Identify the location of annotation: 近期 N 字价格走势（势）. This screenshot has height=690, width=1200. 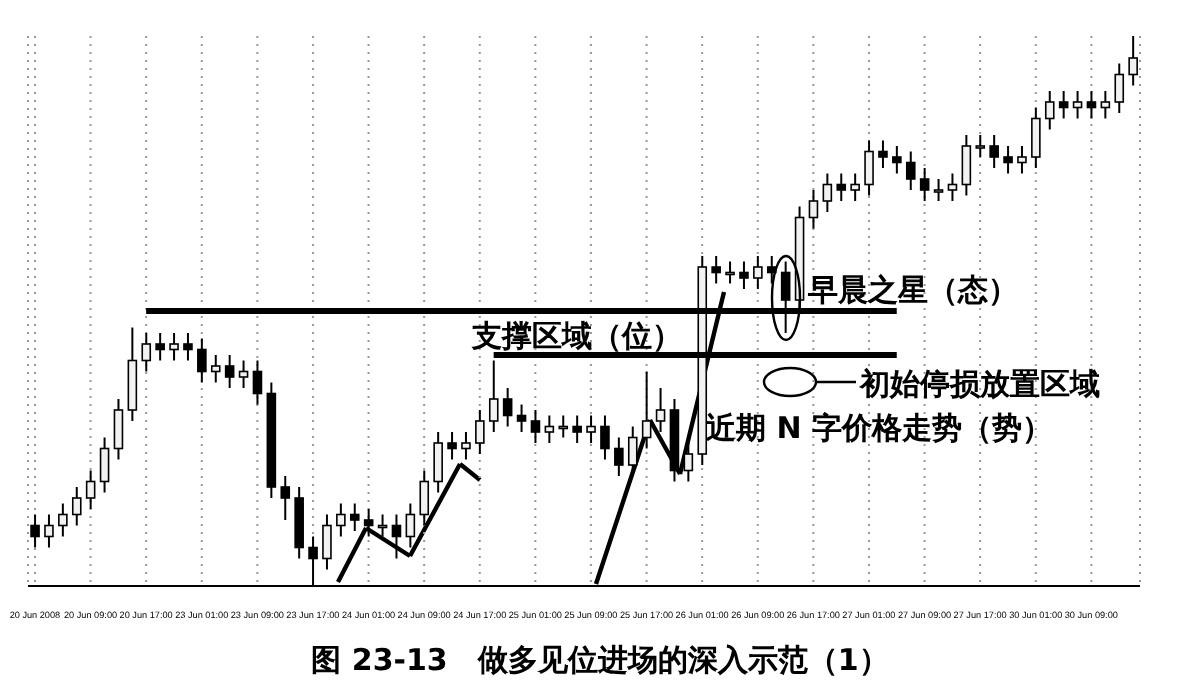
(878, 428).